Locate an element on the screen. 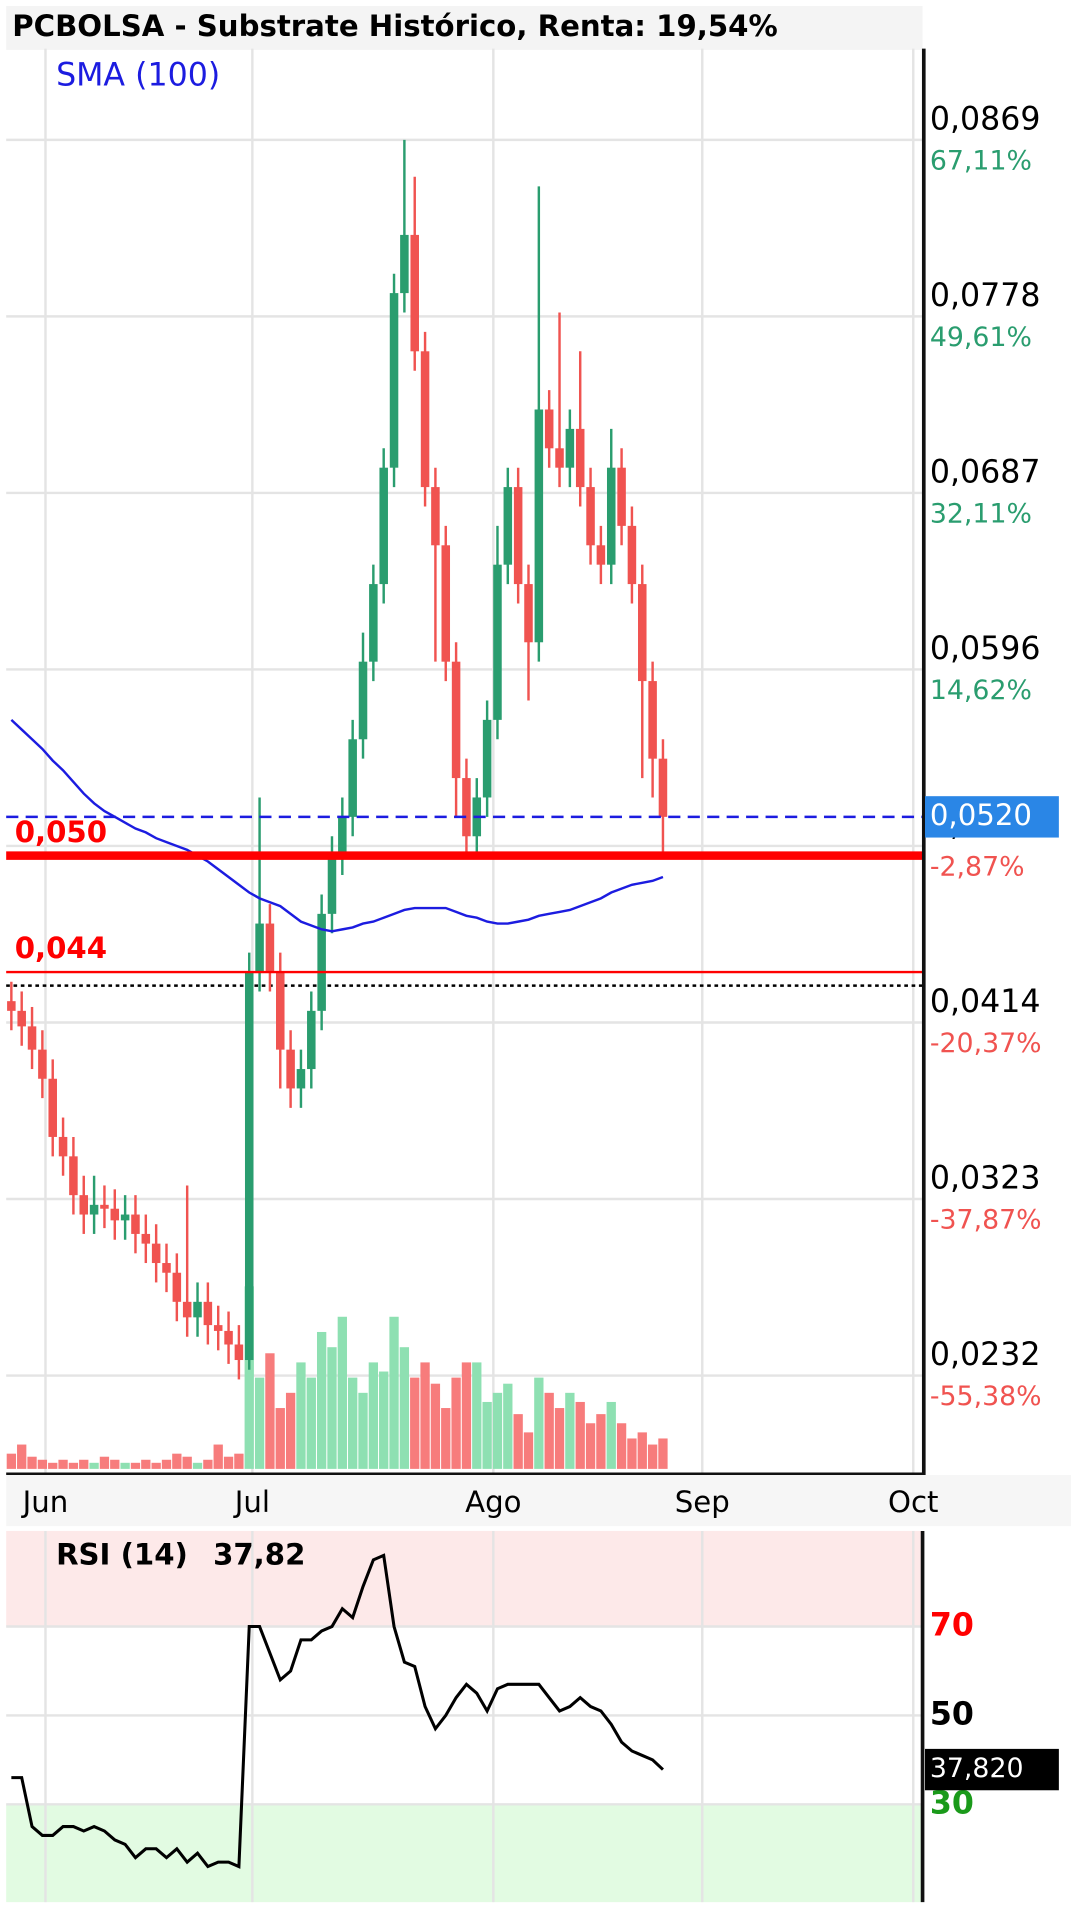 Image resolution: width=1076 pixels, height=1907 pixels. y-tick-label: 0,0869 is located at coordinates (985, 119).